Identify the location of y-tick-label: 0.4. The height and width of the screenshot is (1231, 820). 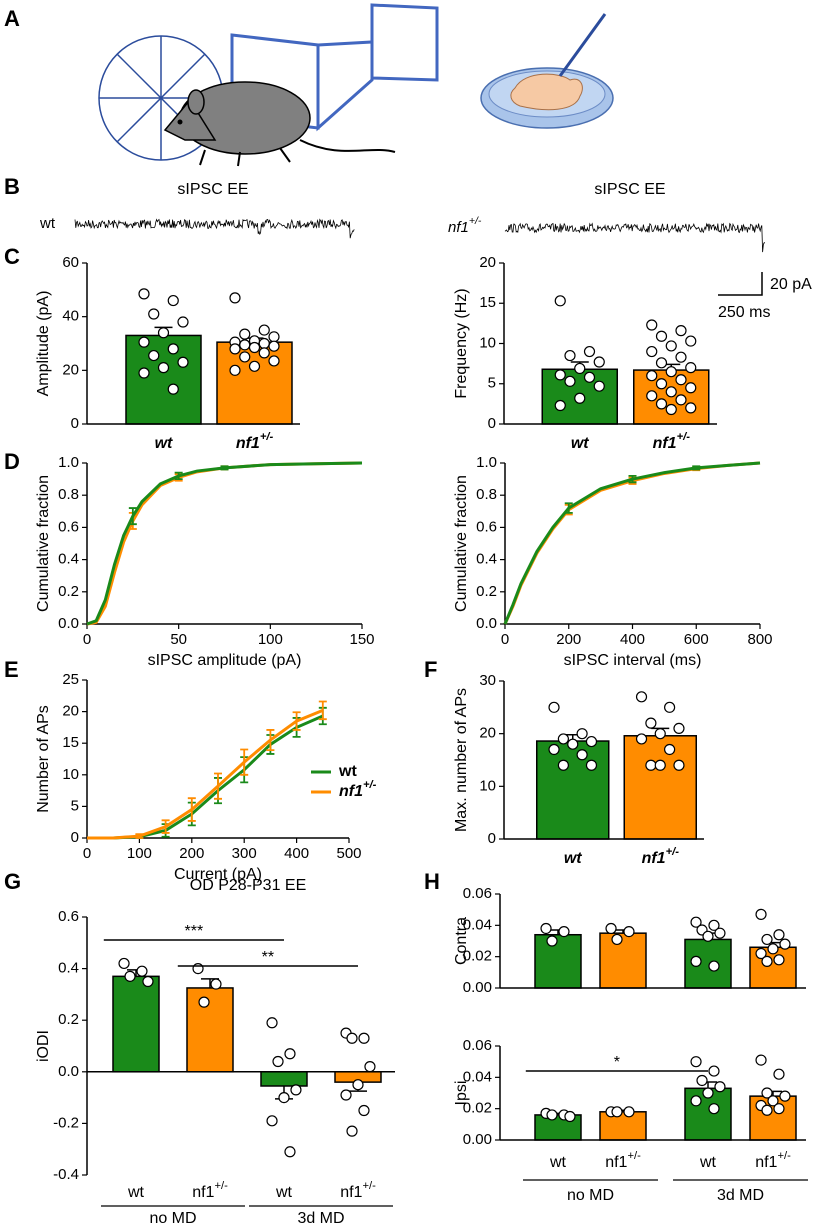
(68, 968).